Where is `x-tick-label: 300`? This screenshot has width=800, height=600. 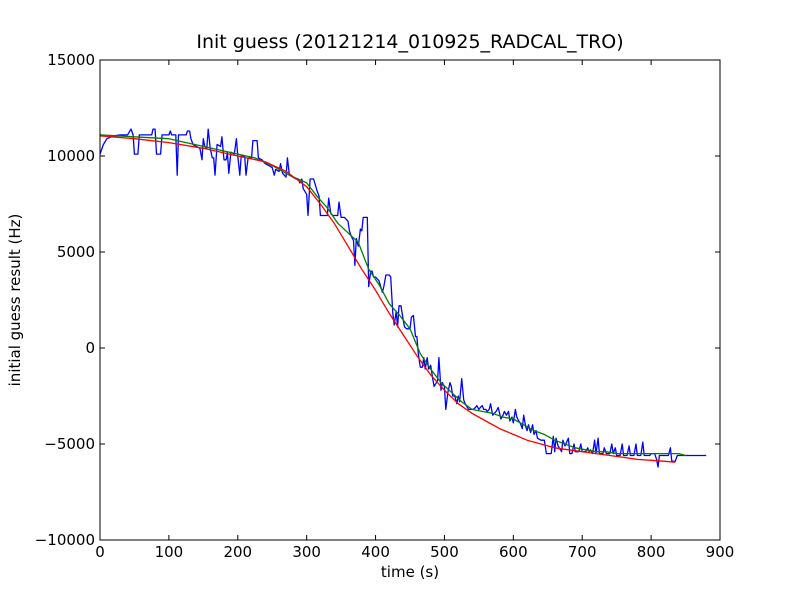 x-tick-label: 300 is located at coordinates (306, 552).